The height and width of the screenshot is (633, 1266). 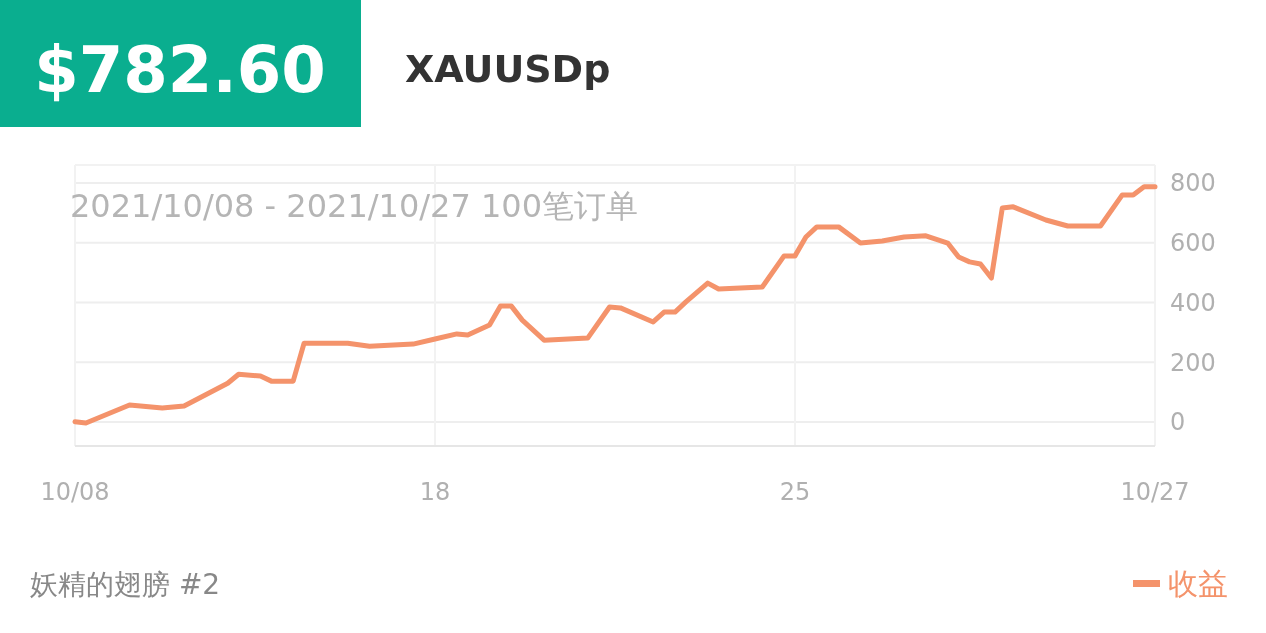 I want to click on x-tick-label: 10/27, so click(x=1155, y=492).